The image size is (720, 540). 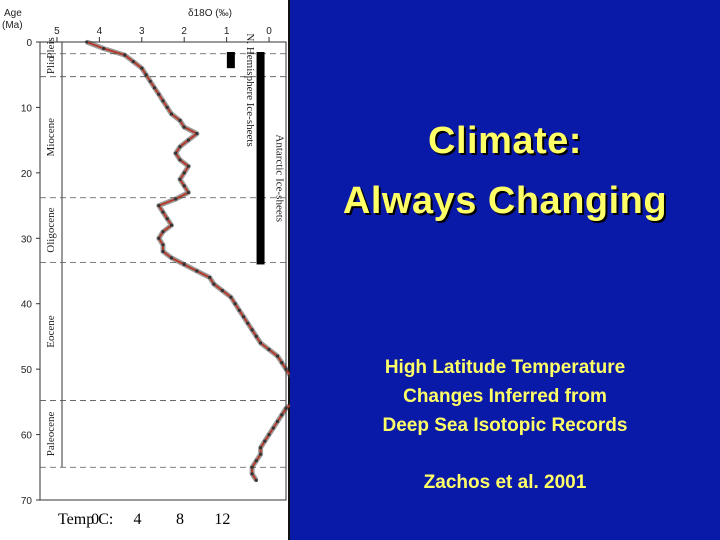 What do you see at coordinates (27, 174) in the screenshot?
I see `y-tick-label: 20` at bounding box center [27, 174].